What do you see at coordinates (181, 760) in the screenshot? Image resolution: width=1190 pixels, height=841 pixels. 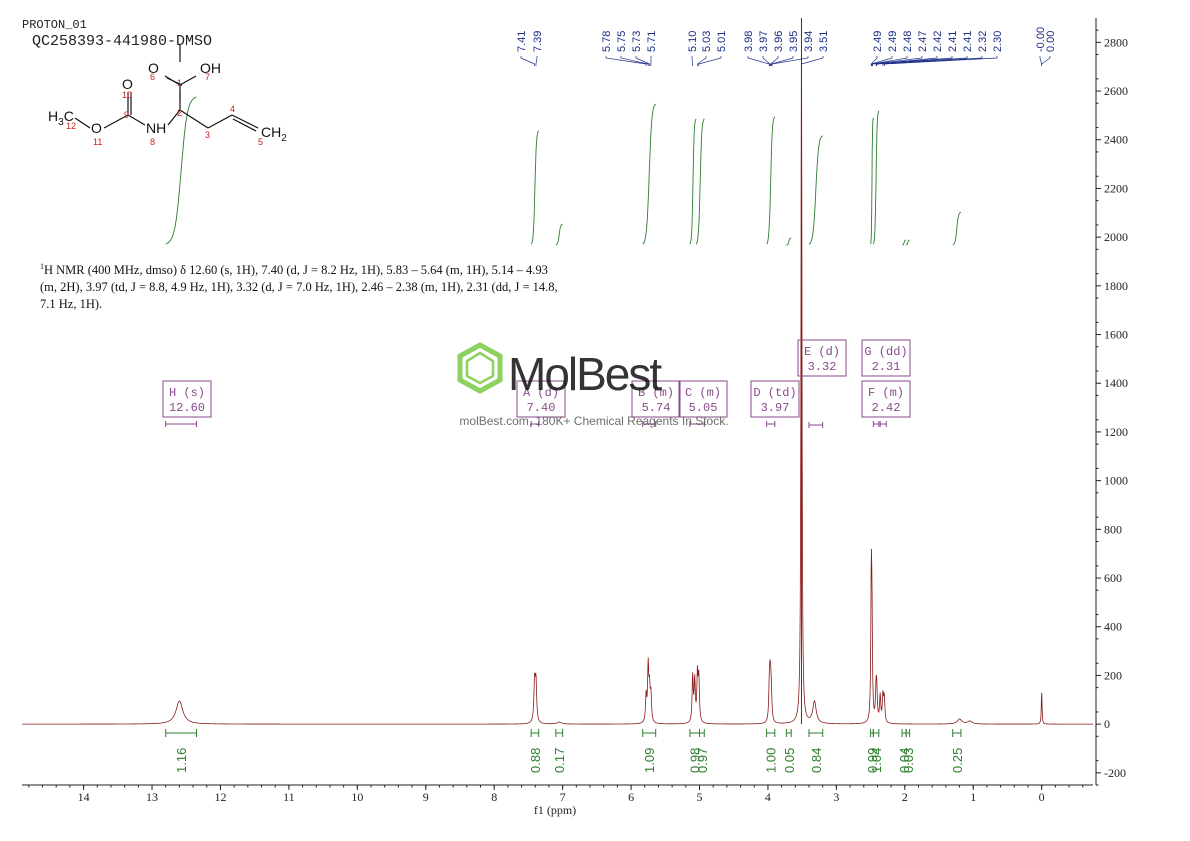 I see `integral-value: 1.16` at bounding box center [181, 760].